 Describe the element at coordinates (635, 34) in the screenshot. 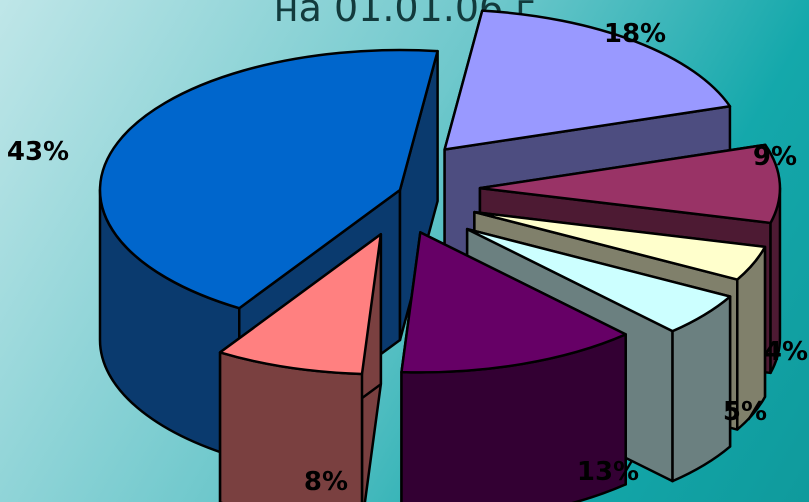

I see `slice-label-18%: 18%` at that location.